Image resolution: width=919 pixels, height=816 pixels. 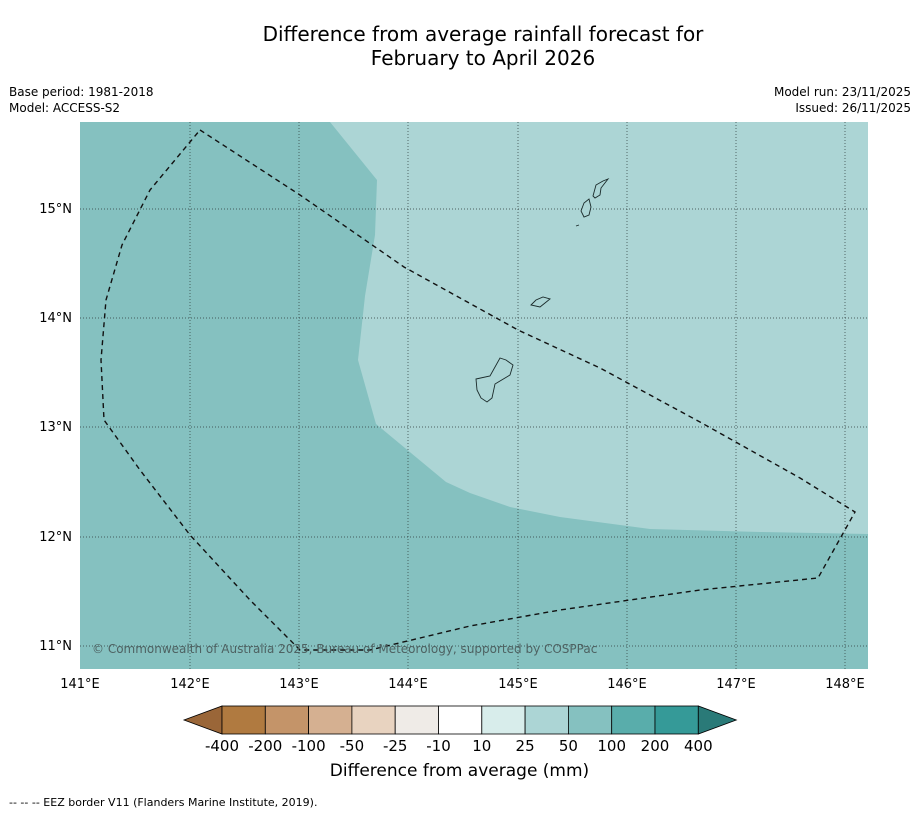 I want to click on issued-date: Issued: 26/11/2025, so click(x=853, y=108).